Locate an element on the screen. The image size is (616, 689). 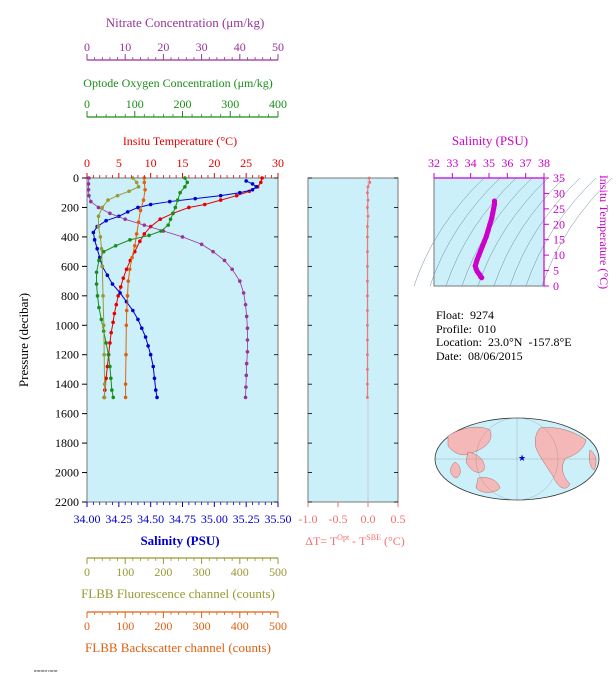
delta-t-lines is located at coordinates (369, 287).